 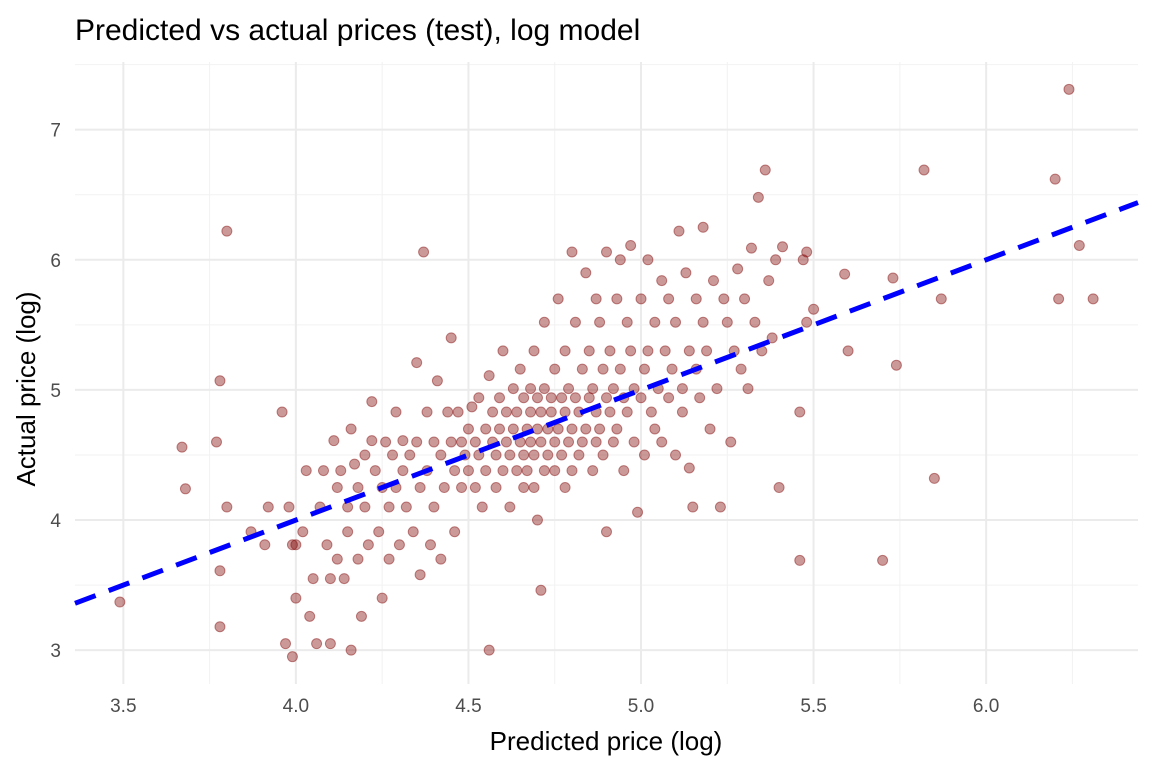 What do you see at coordinates (55, 392) in the screenshot?
I see `y-axis-tick-labels: 3 4 5 6 7` at bounding box center [55, 392].